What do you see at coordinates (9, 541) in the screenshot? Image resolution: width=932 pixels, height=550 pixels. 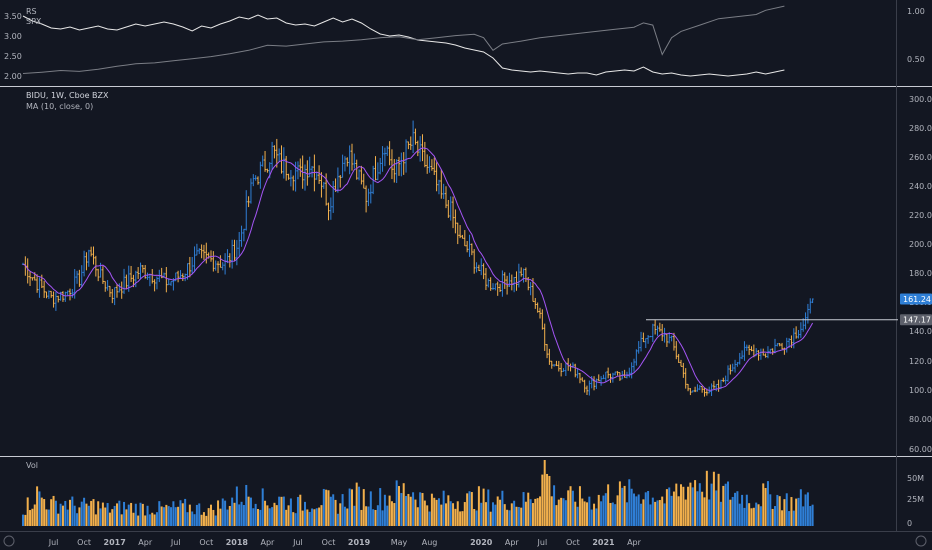 I see `timezone-icon` at bounding box center [9, 541].